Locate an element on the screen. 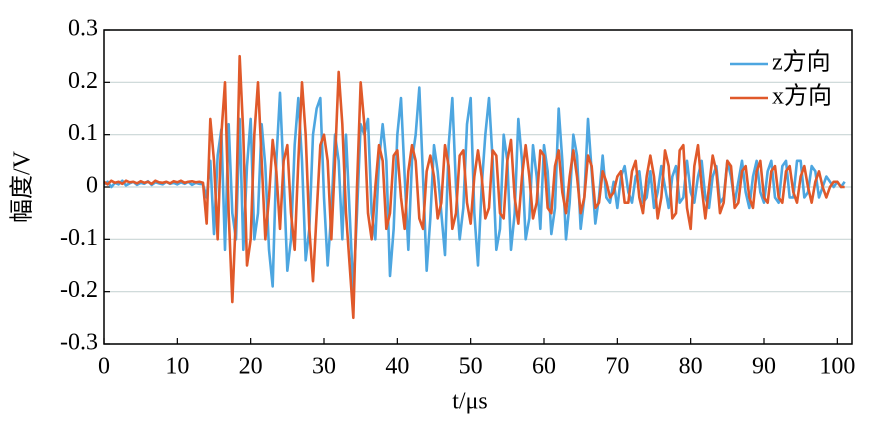 This screenshot has width=886, height=428. x-tick-label: 0 is located at coordinates (104, 367).